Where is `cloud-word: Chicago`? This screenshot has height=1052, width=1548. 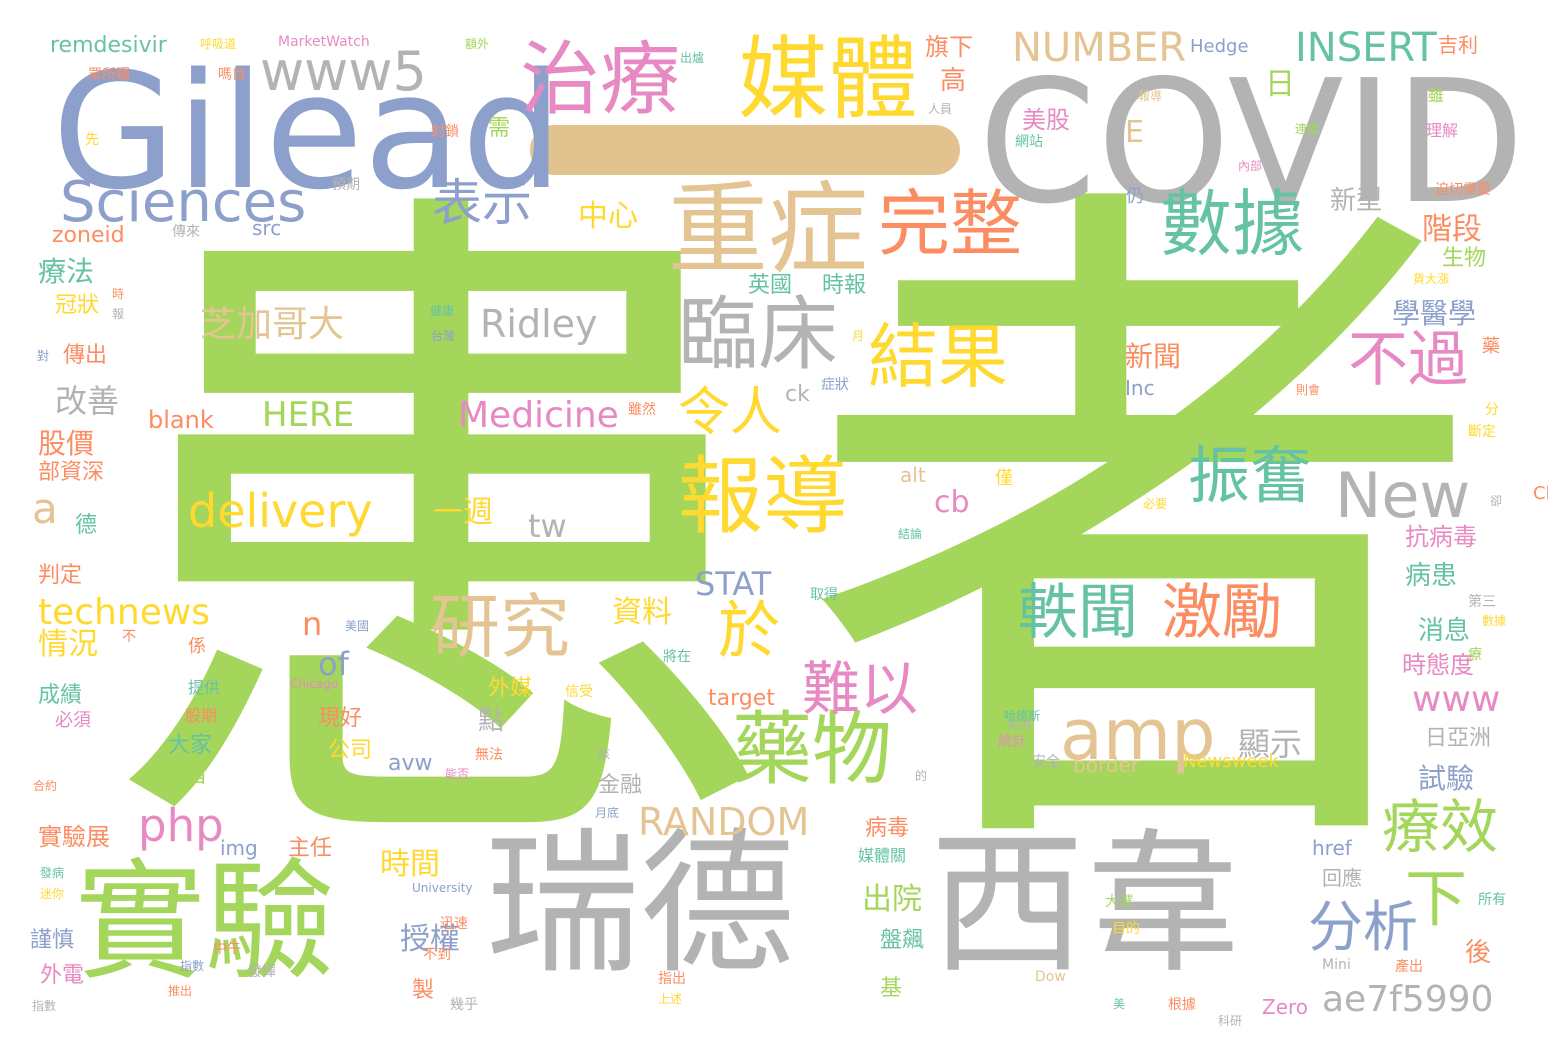 cloud-word: Chicago is located at coordinates (314, 684).